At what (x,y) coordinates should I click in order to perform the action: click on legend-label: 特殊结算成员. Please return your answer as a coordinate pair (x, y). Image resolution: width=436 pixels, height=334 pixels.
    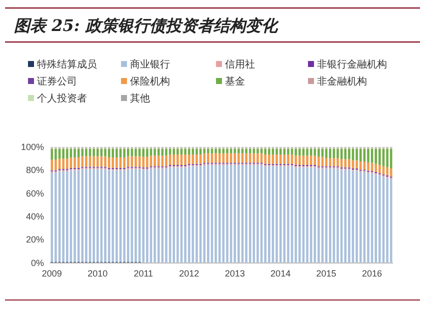
    Looking at the image, I should click on (67, 64).